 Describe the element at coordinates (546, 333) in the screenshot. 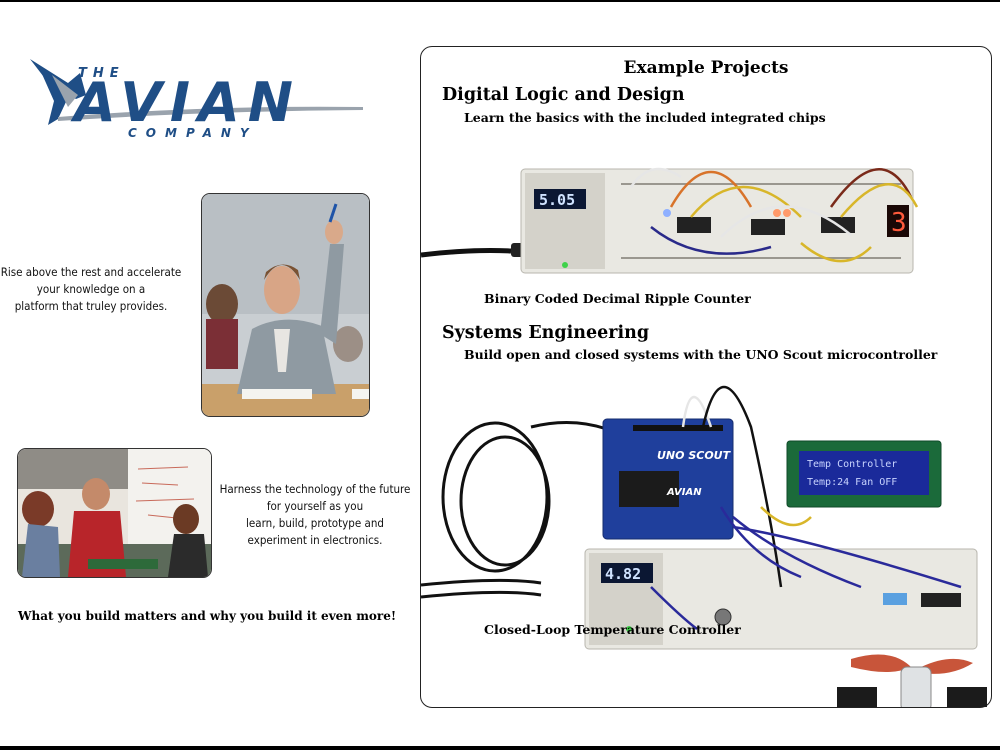

I see `section2-heading: Systems Engineering` at that location.